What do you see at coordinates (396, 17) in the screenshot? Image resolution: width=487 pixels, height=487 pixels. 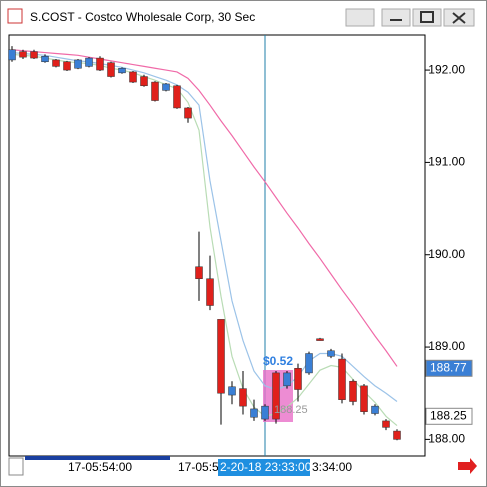 I see `minimize-button` at bounding box center [396, 17].